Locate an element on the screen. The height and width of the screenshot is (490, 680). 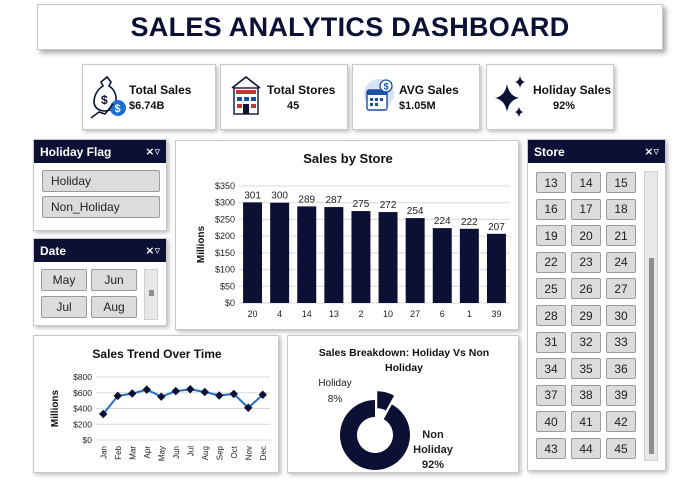
store-item: 42 is located at coordinates (621, 422).